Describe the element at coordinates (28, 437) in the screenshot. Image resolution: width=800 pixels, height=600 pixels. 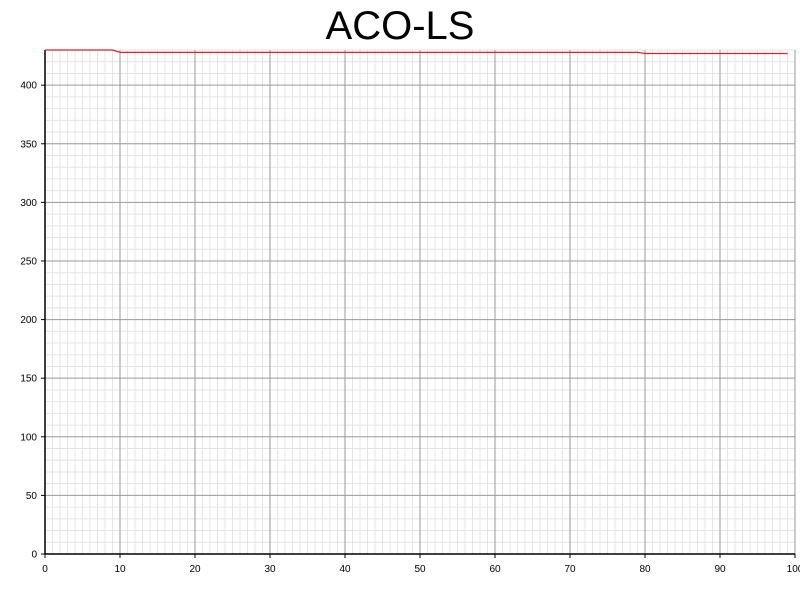
I see `y-tick-label: 100` at that location.